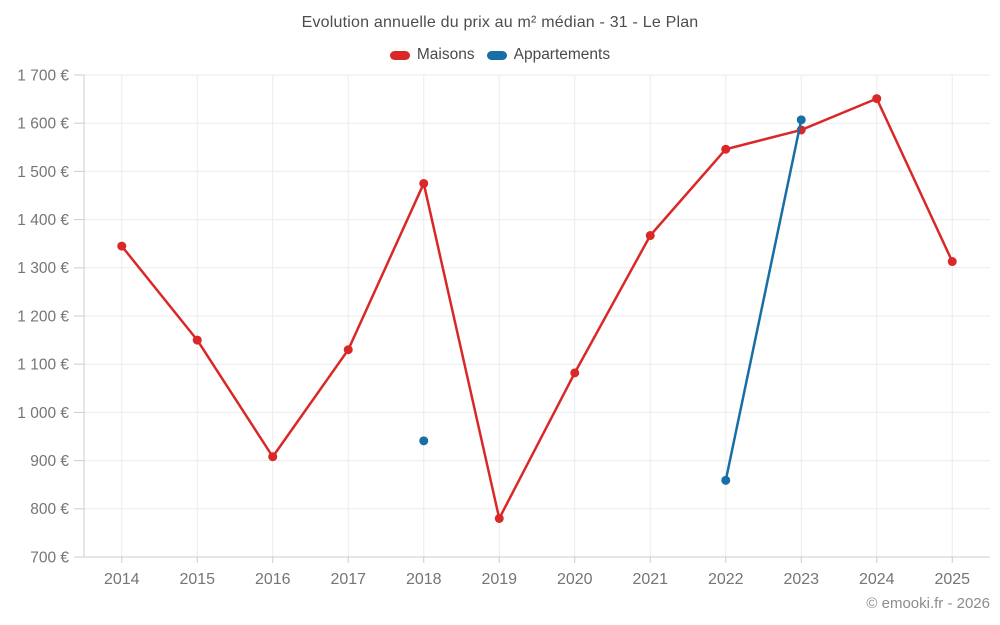 The width and height of the screenshot is (1000, 625). I want to click on copyright: © emooki.fr - 2026, so click(928, 603).